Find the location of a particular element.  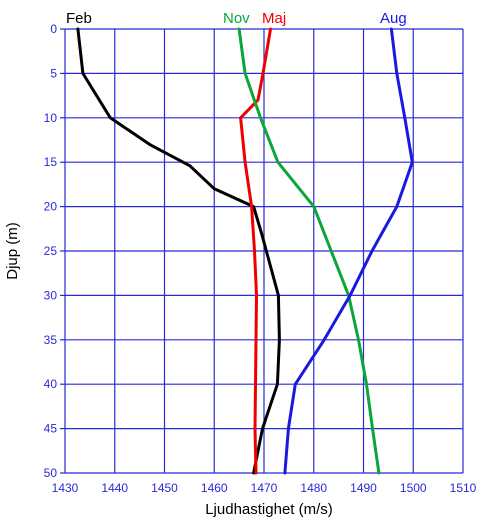

y-axis-title: Djup (m) is located at coordinates (12, 251).